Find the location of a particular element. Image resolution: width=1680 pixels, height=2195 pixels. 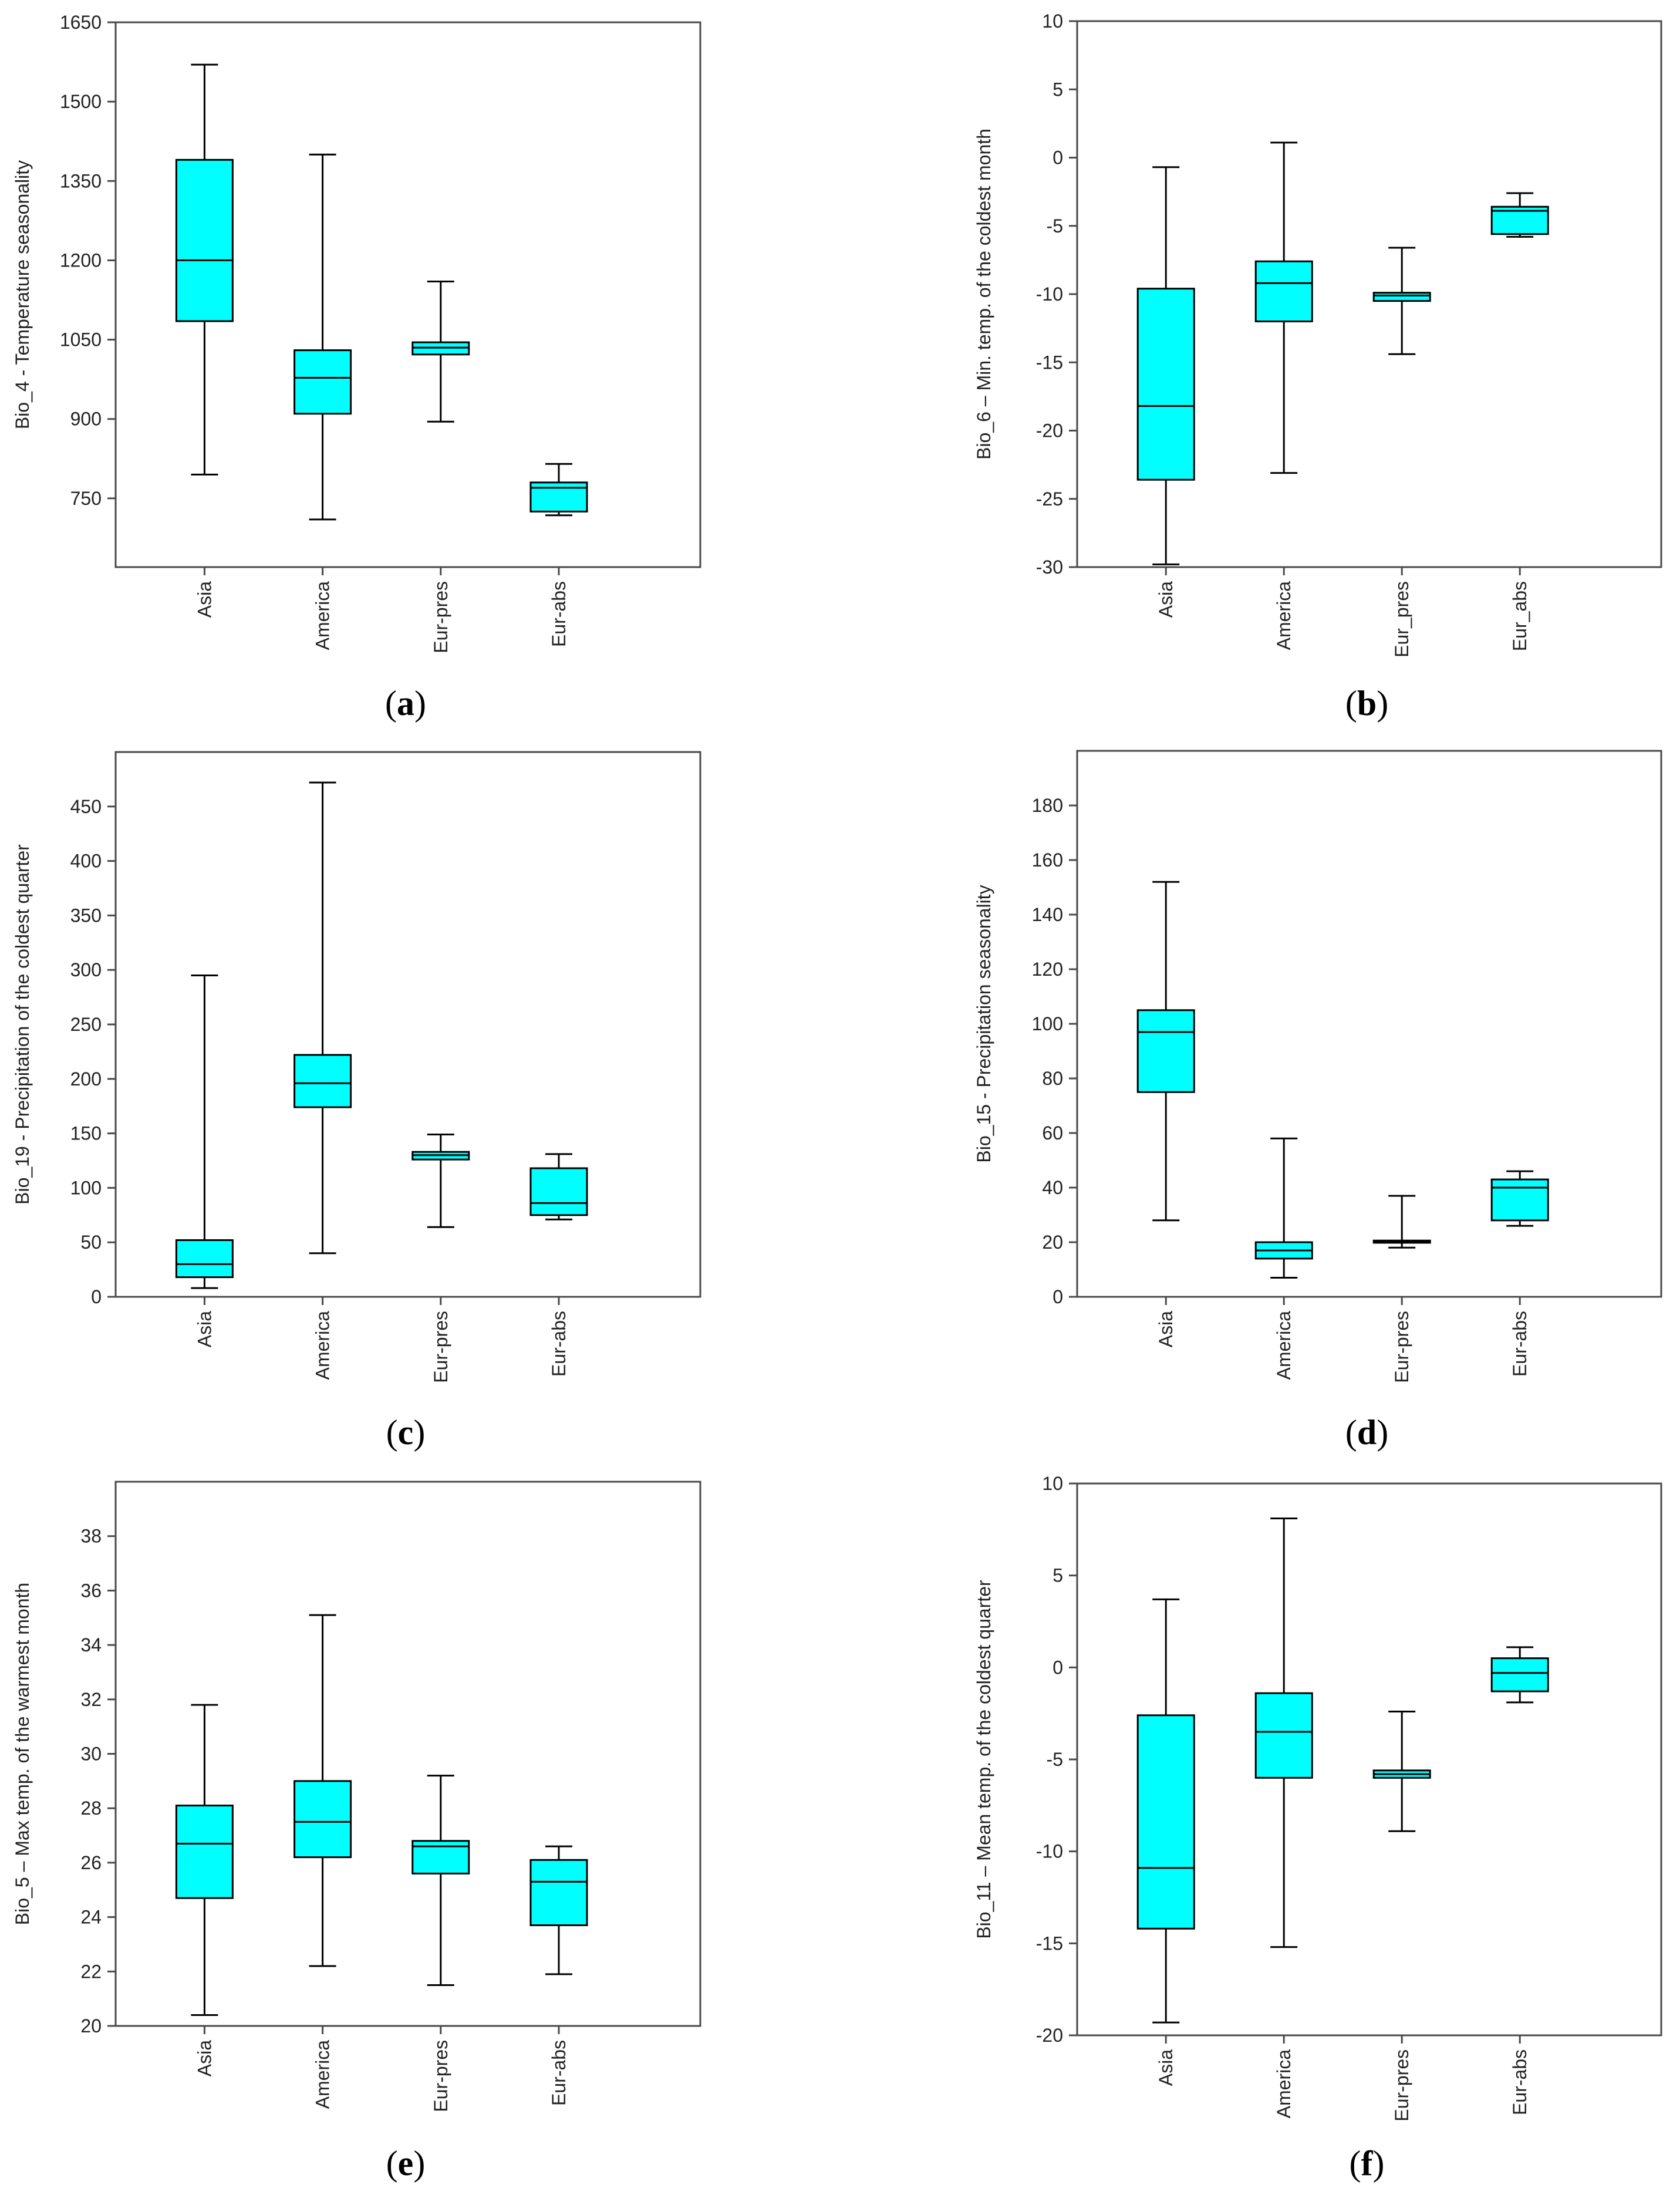

y-tick-label: -25 is located at coordinates (1049, 499).